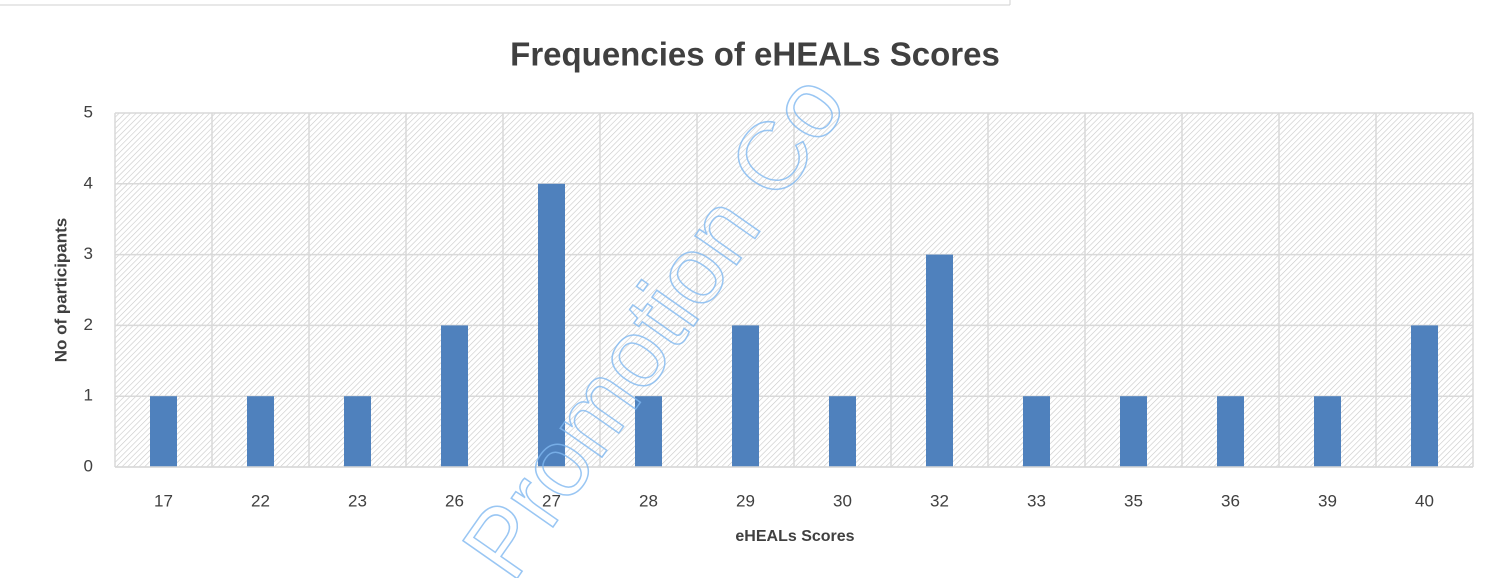  Describe the element at coordinates (1230, 500) in the screenshot. I see `x-tick-label: 36` at that location.